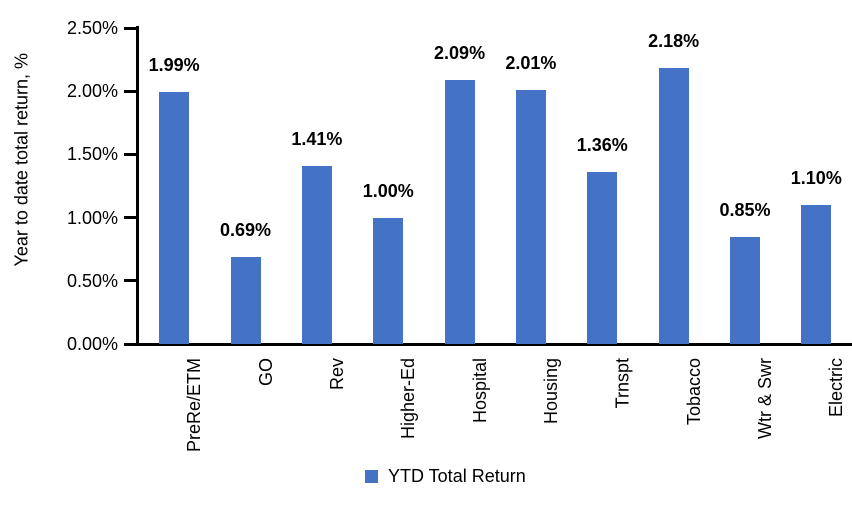 This screenshot has height=513, width=852. What do you see at coordinates (479, 391) in the screenshot?
I see `x-axis-category-label-hospital: Hospital` at bounding box center [479, 391].